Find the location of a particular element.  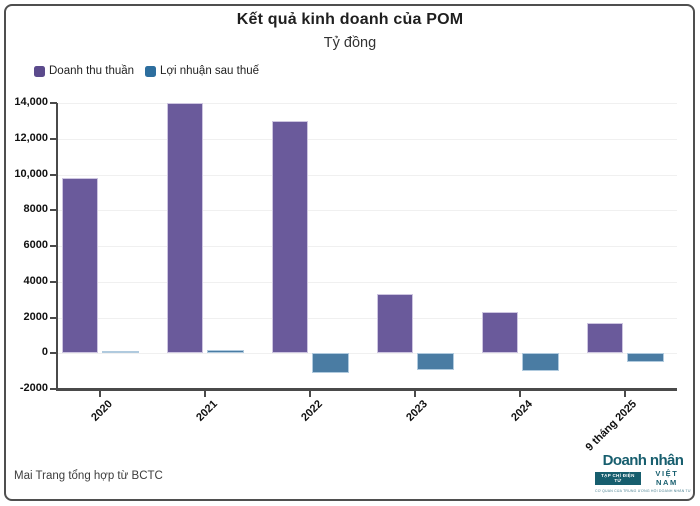

chart-title: Kết quả kinh doanh của POM is located at coordinates (350, 19).